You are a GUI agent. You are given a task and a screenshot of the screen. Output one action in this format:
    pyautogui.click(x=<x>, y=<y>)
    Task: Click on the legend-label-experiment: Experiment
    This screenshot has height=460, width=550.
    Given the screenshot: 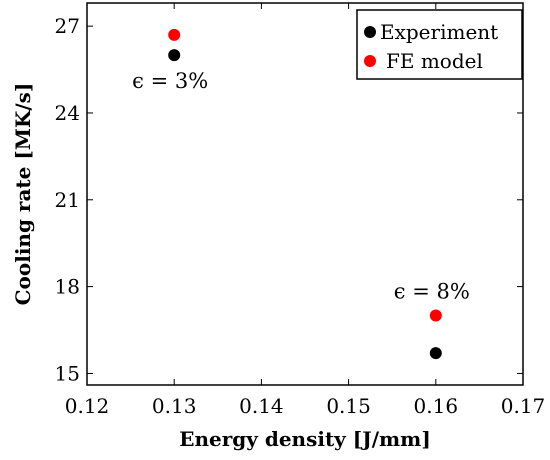 What is the action you would take?
    pyautogui.click(x=439, y=32)
    